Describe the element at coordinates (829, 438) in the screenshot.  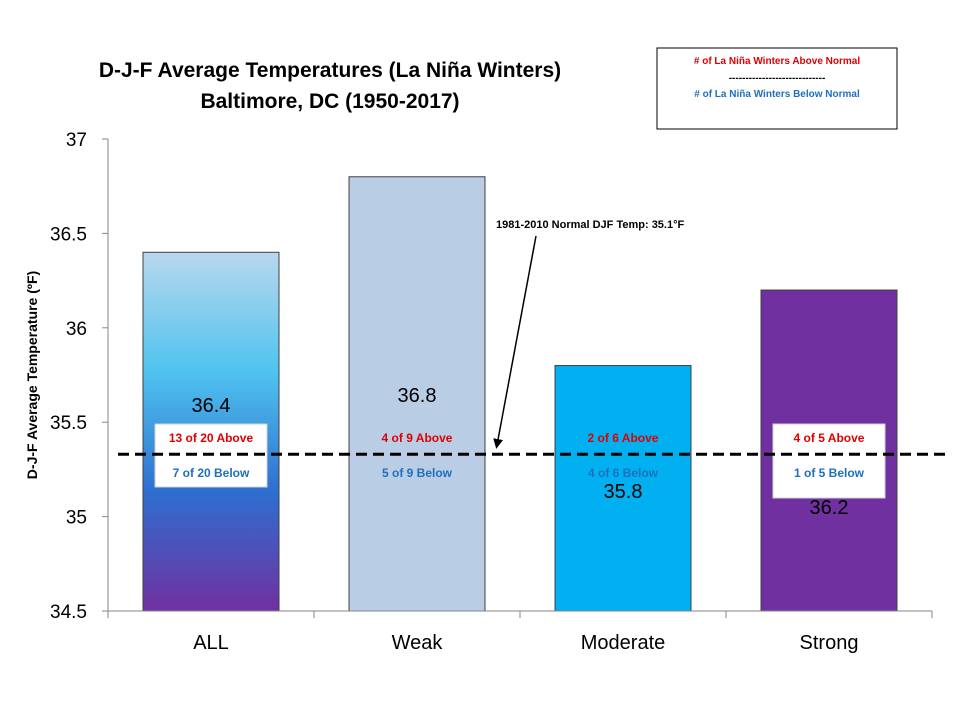
I see `above-count-label: 4 of 5 Above` at that location.